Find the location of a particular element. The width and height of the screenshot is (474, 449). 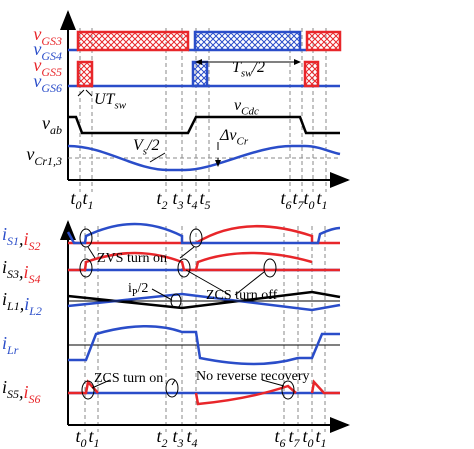

annotation: Vs/2 is located at coordinates (146, 147).